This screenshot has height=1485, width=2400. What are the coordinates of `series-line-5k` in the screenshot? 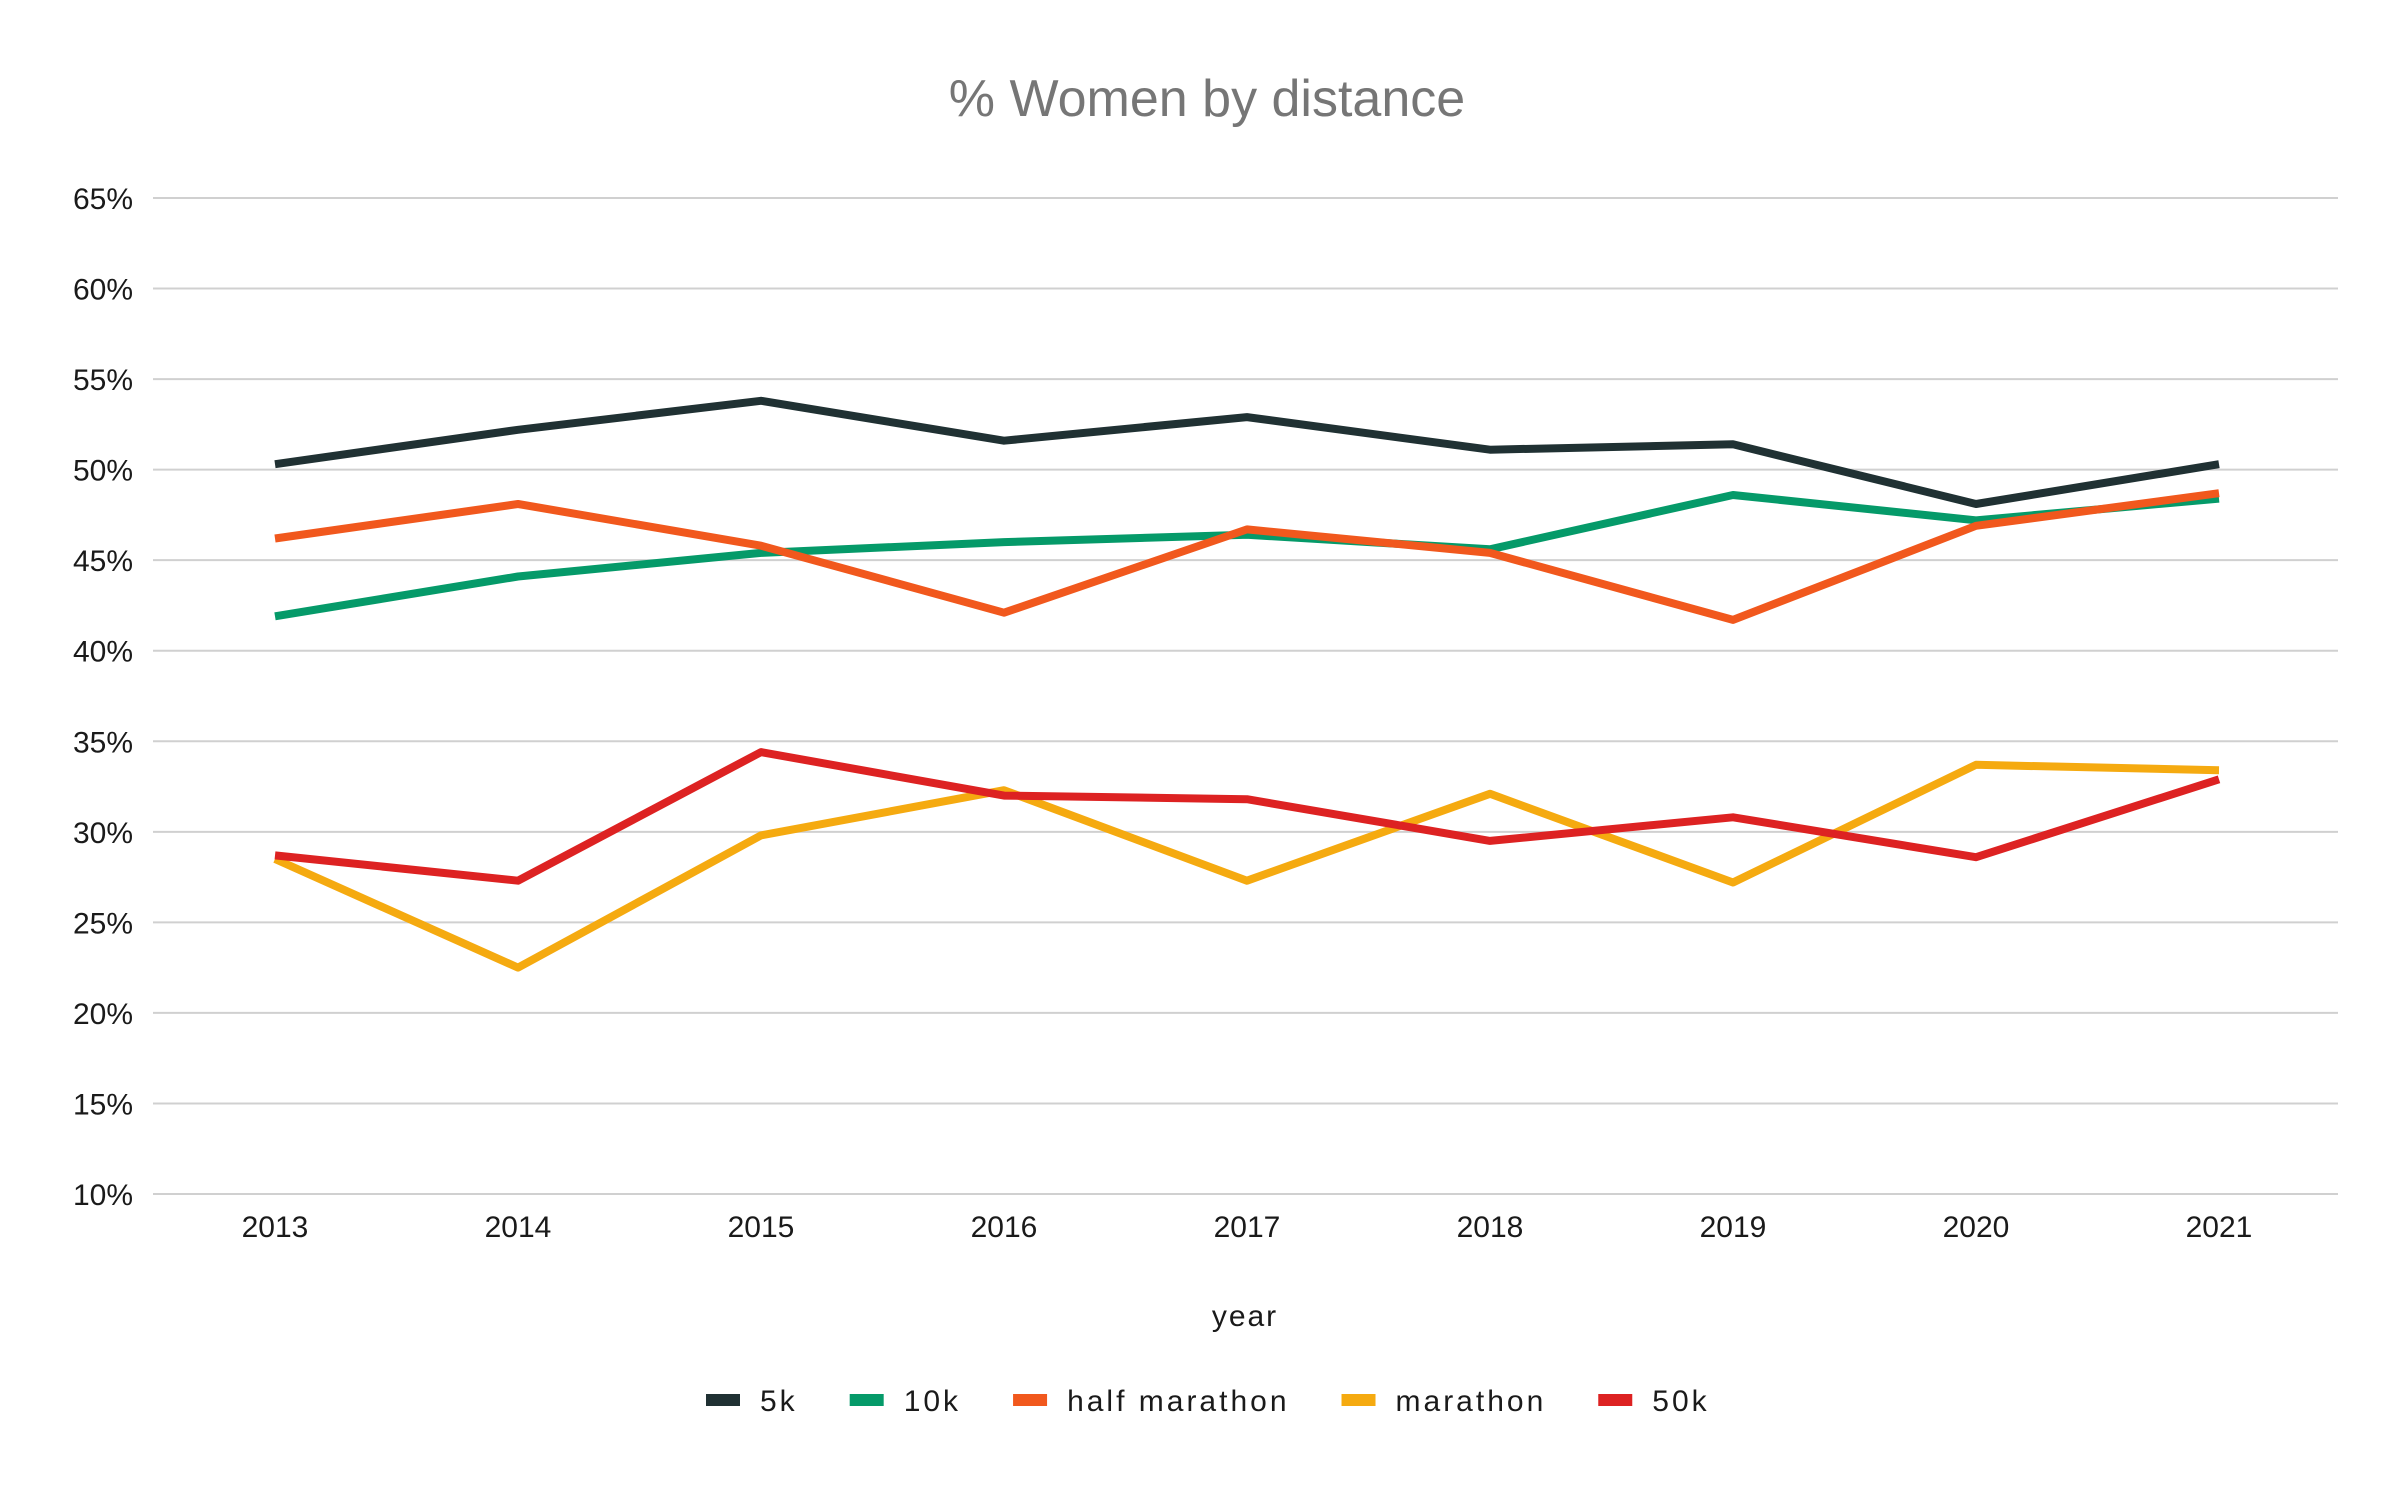 It's located at (1247, 452).